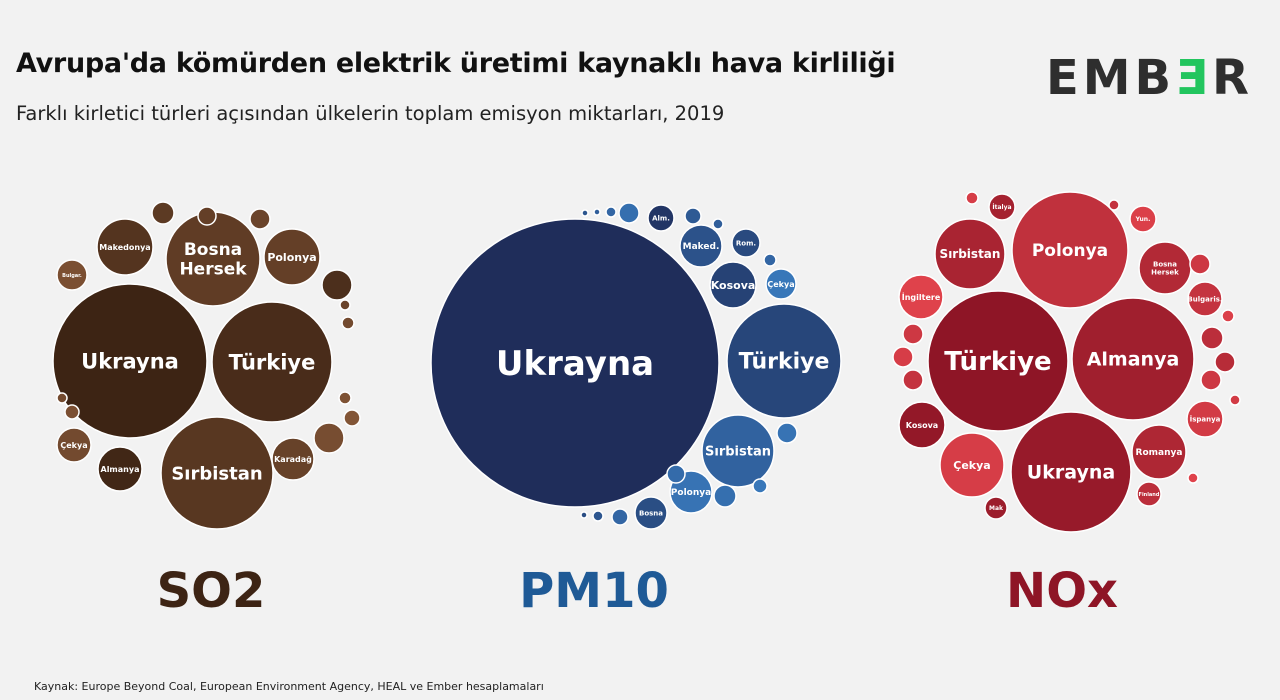 This screenshot has height=700, width=1280. I want to click on bubble-label: Mak, so click(996, 508).